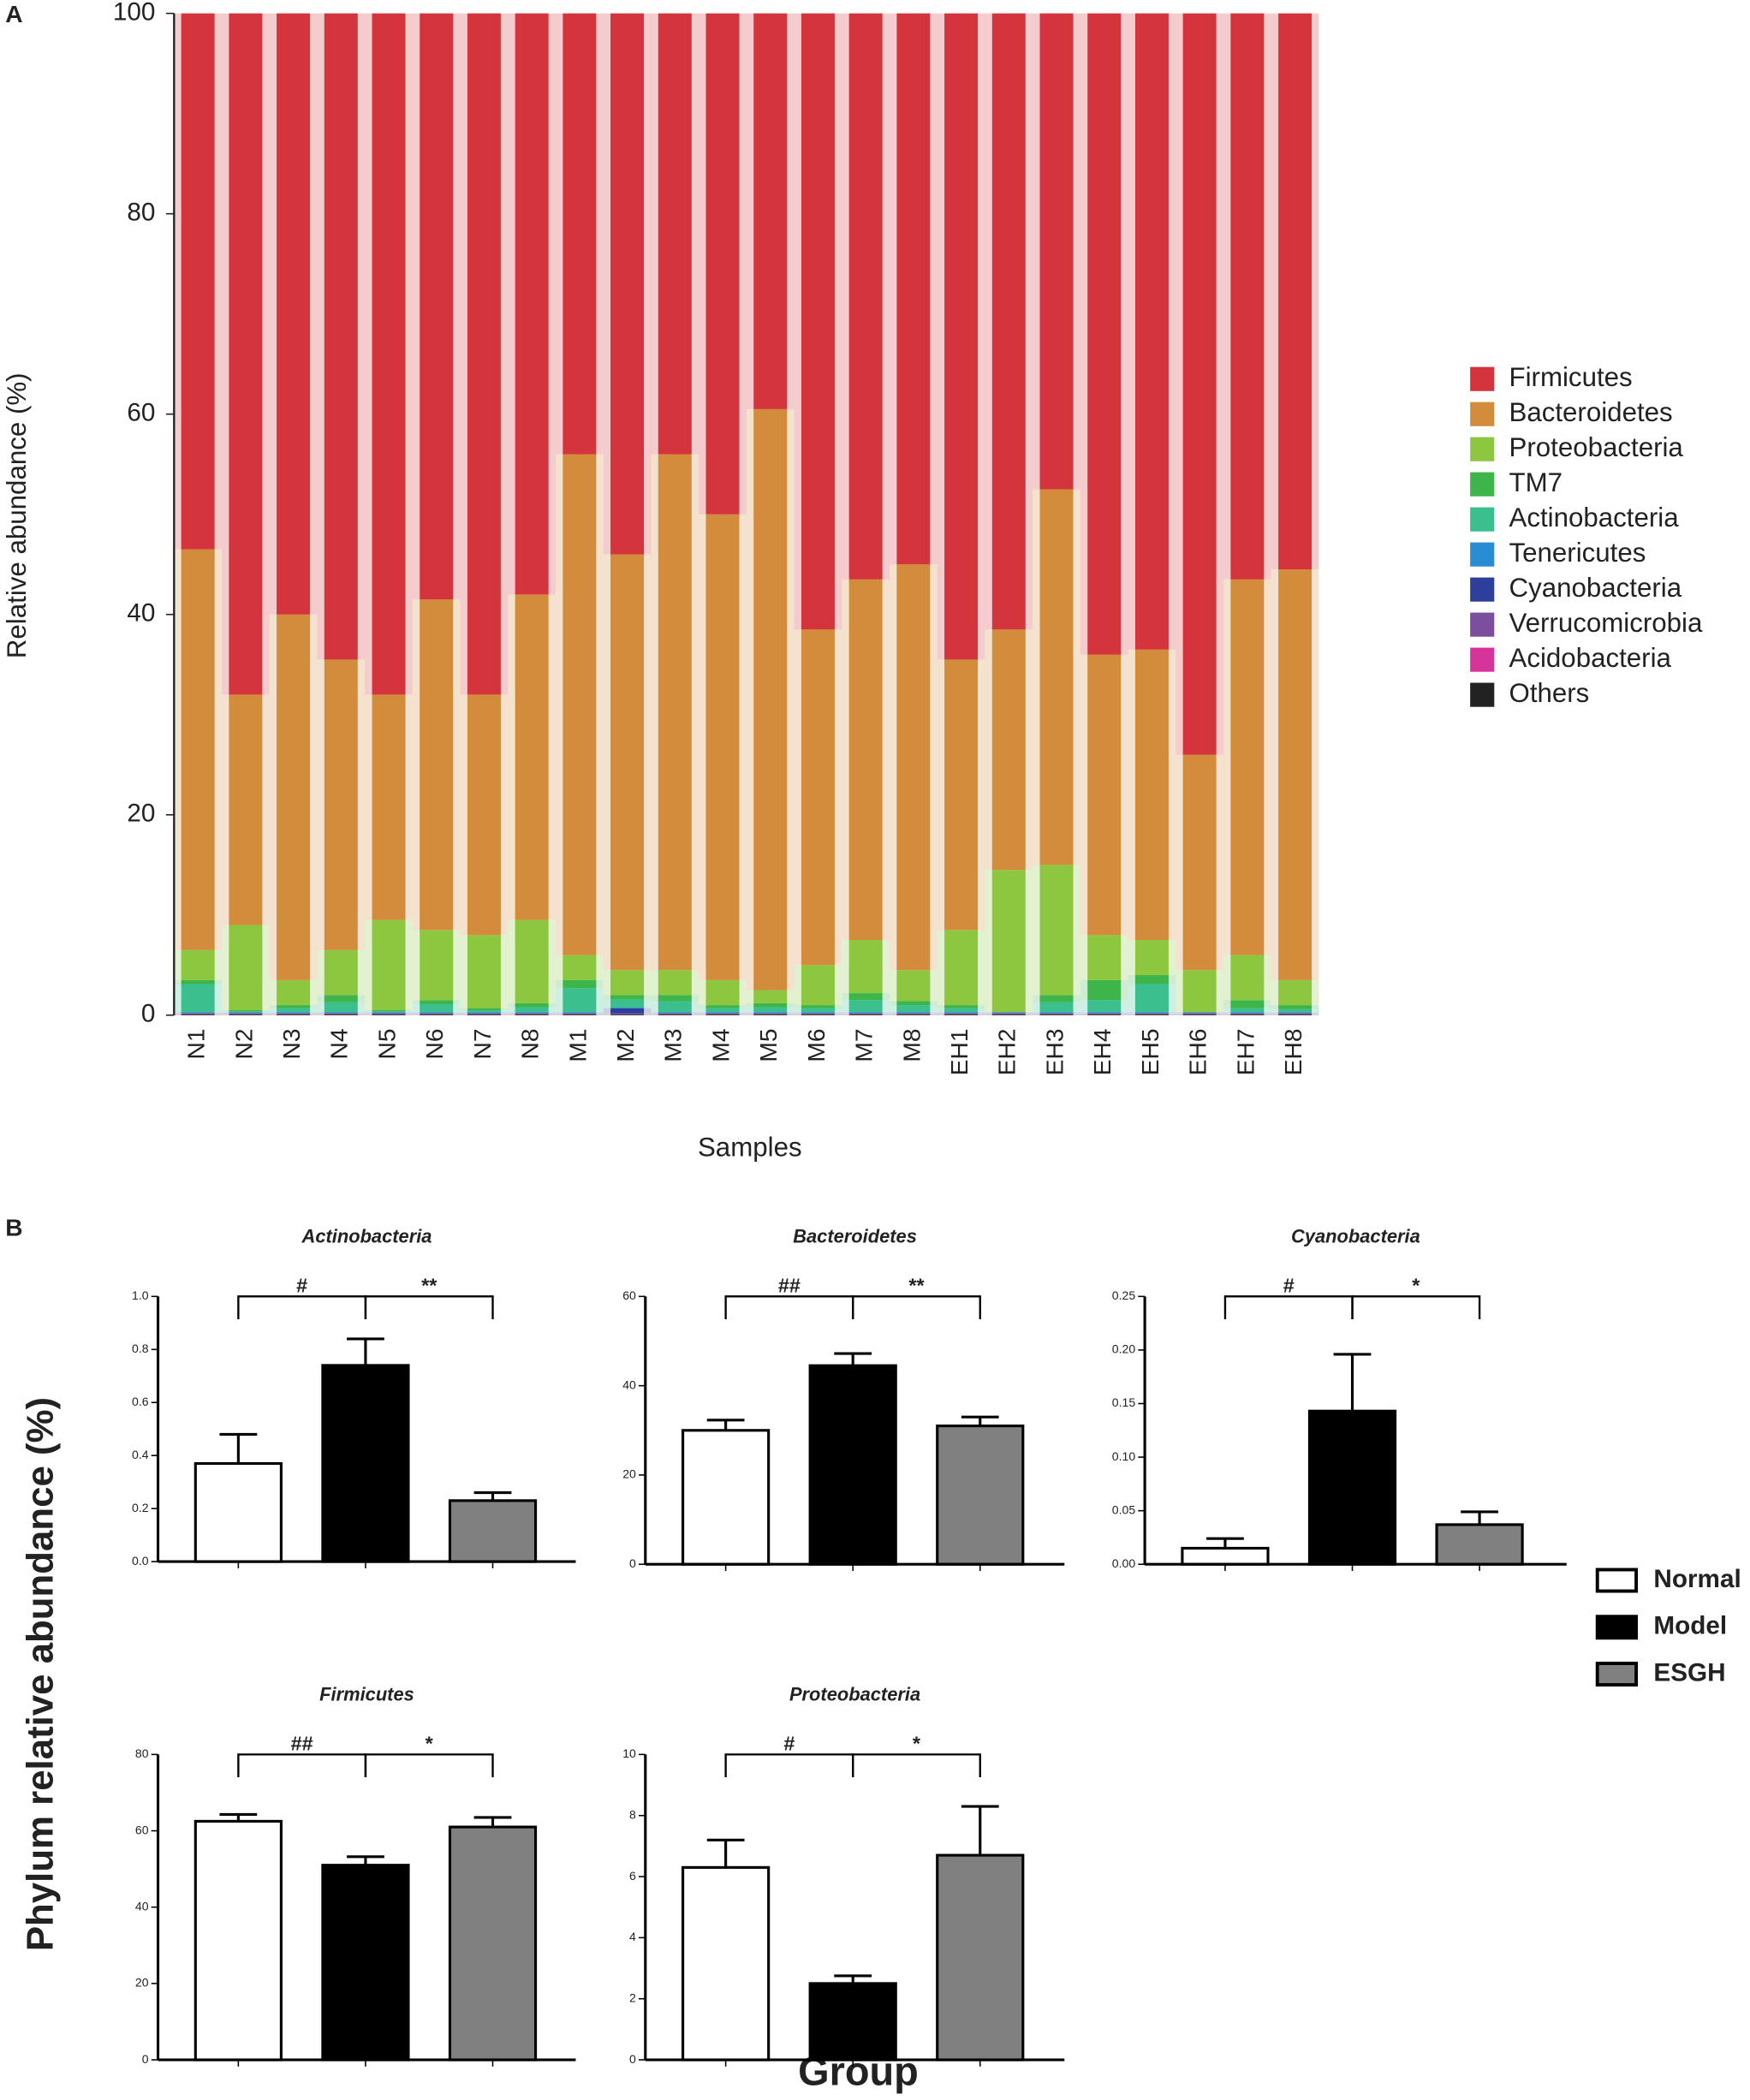  I want to click on y-tick-label: 0.2, so click(140, 1507).